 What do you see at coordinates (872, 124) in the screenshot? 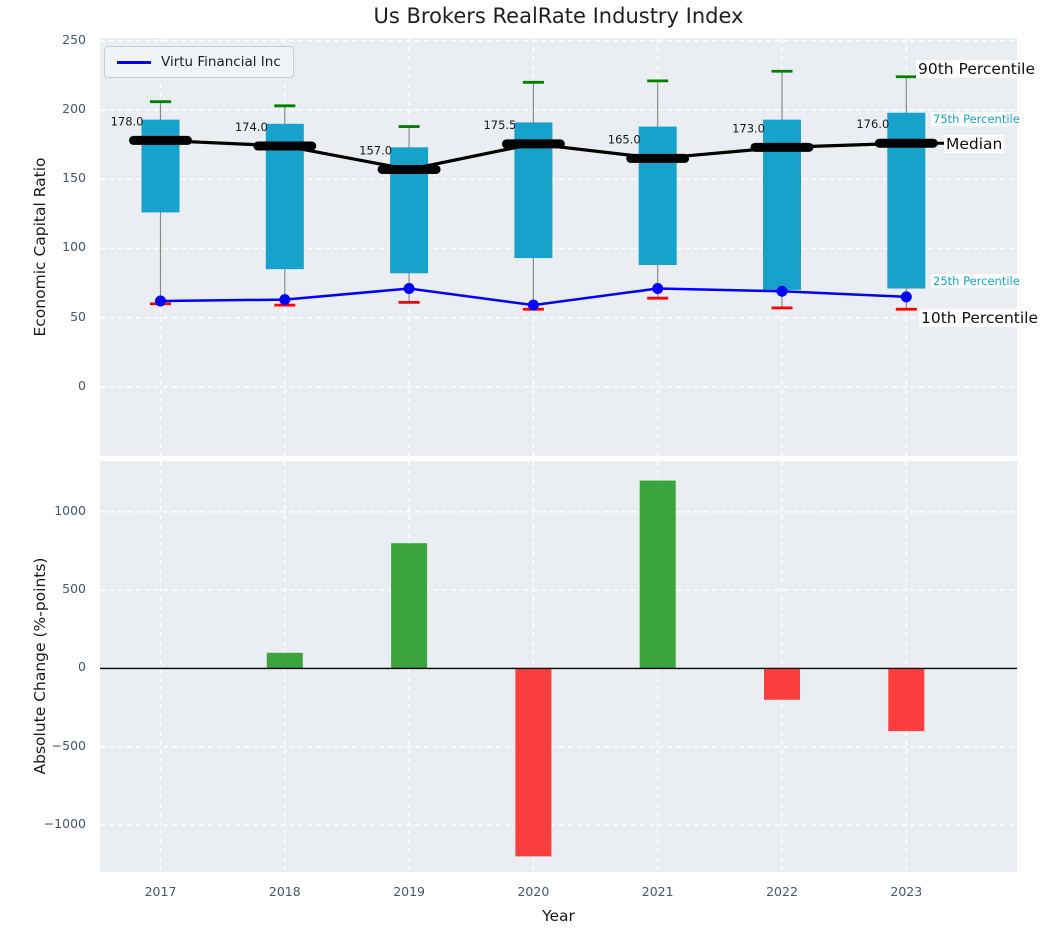
I see `median-value-label: 176.0` at bounding box center [872, 124].